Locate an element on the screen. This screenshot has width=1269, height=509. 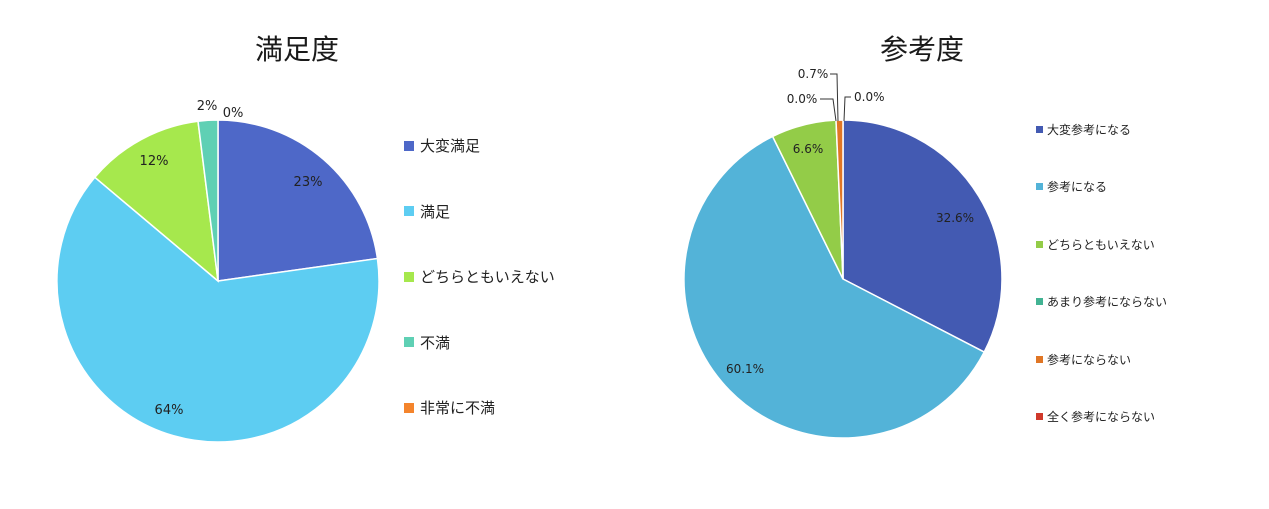
legend-label: 不満 is located at coordinates (435, 342).